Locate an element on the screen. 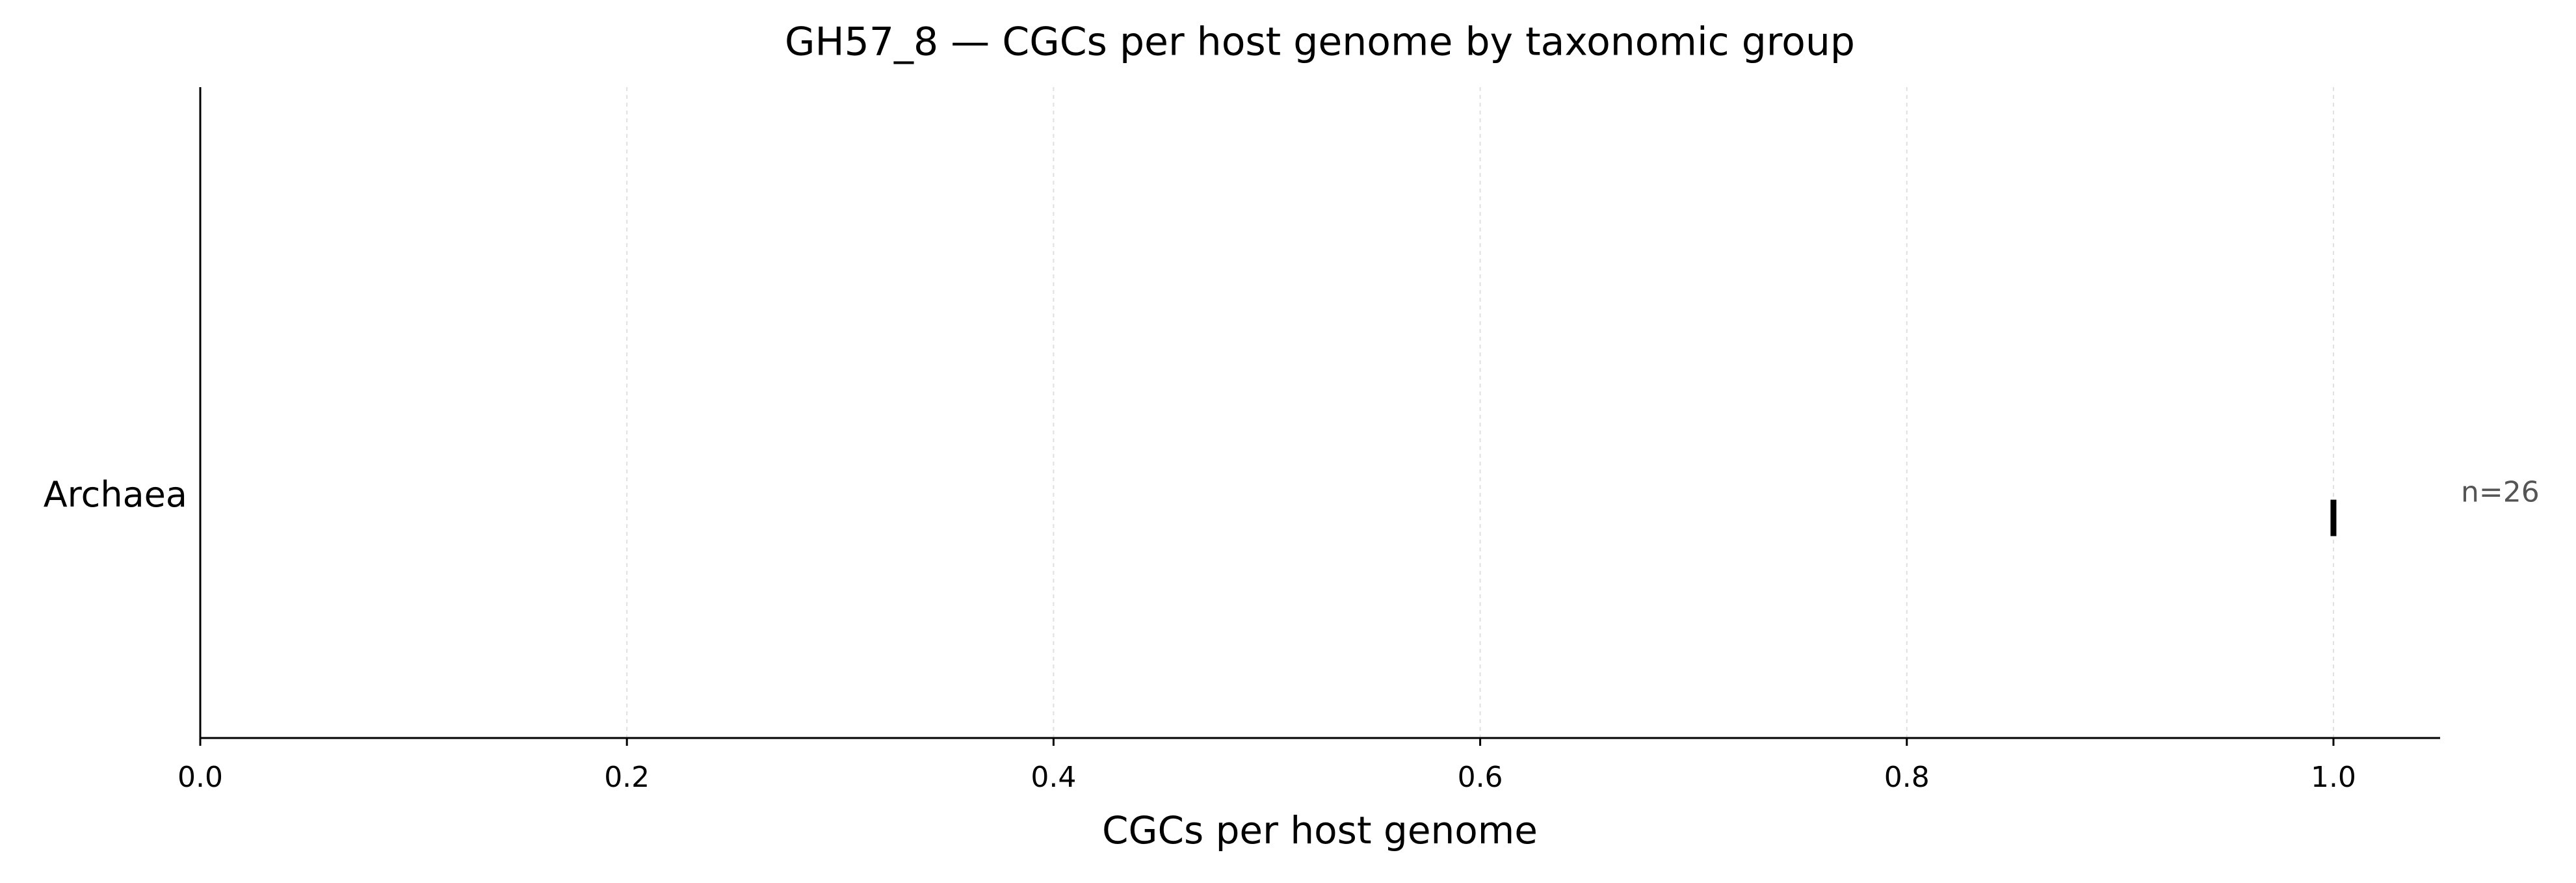 This screenshot has width=2576, height=883. y-tick-label: Archaea is located at coordinates (115, 494).